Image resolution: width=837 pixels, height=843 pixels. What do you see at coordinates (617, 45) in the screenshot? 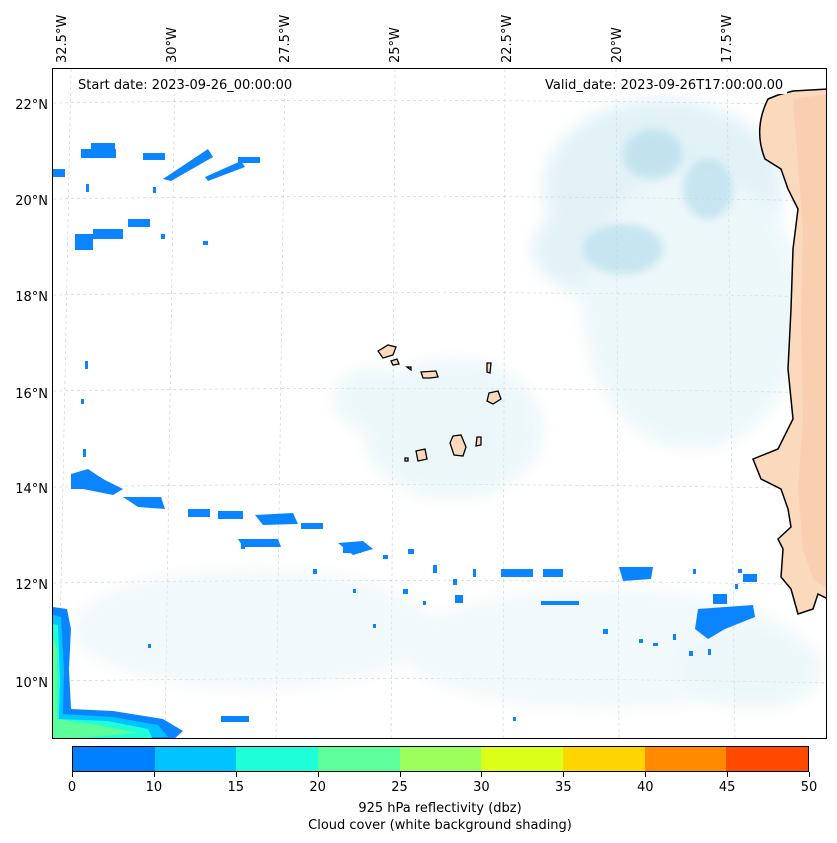
I see `lon-label: 20°W` at bounding box center [617, 45].